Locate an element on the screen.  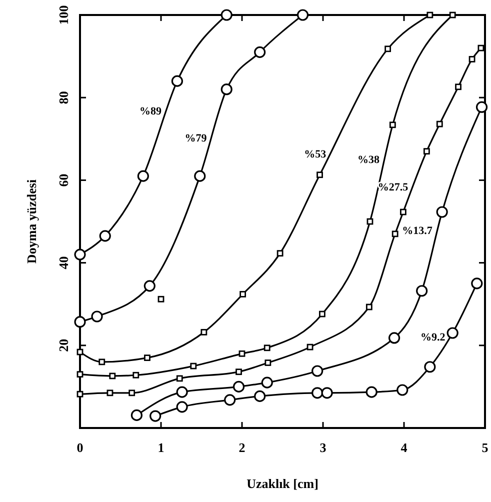
series-label: %13.7 is located at coordinates (417, 231).